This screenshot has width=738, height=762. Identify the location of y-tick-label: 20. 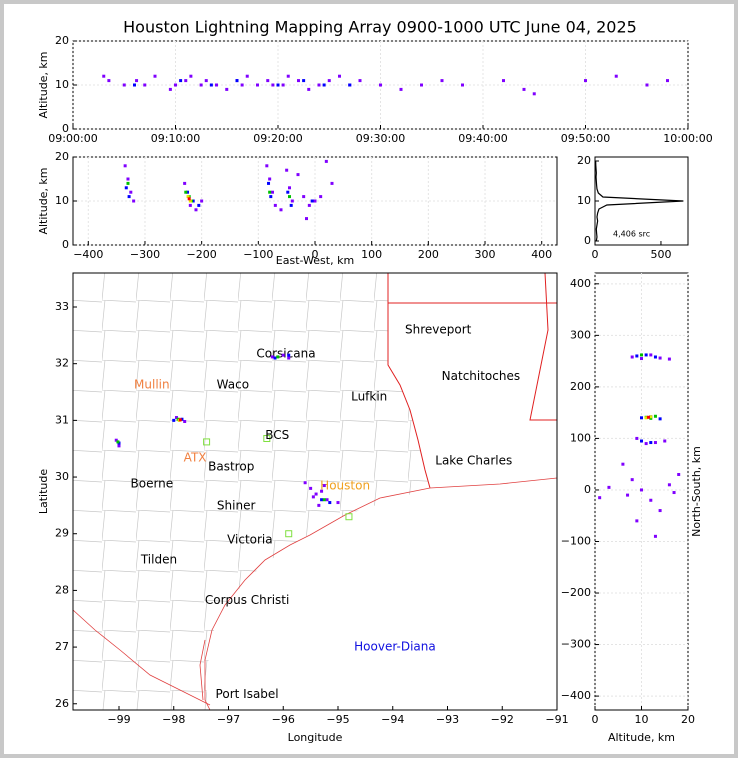
(62, 156).